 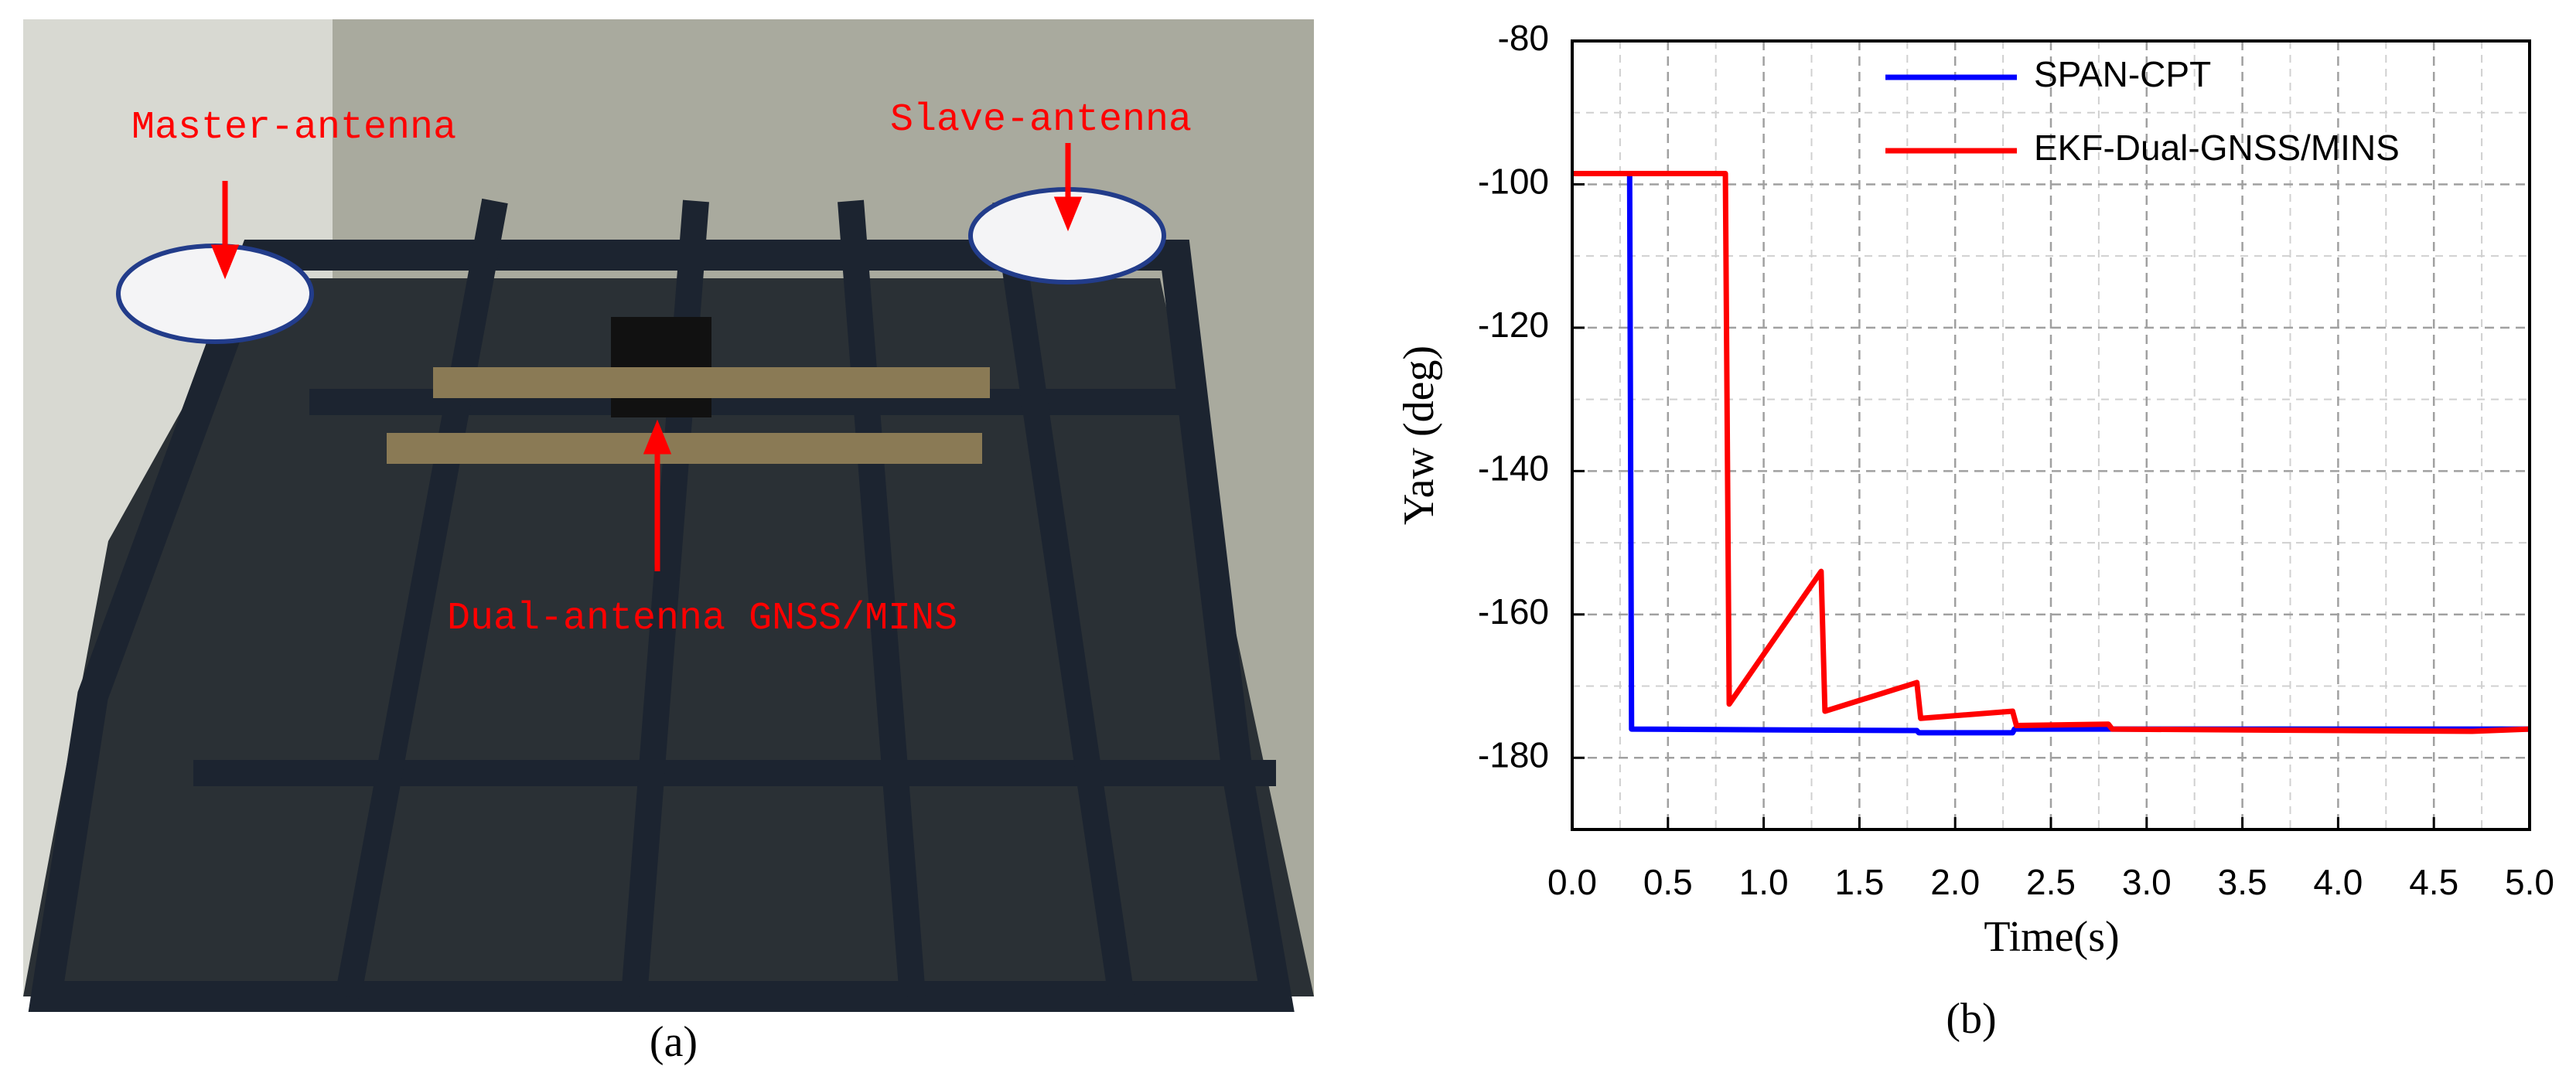 What do you see at coordinates (1955, 882) in the screenshot?
I see `x-tick-label: 2.0` at bounding box center [1955, 882].